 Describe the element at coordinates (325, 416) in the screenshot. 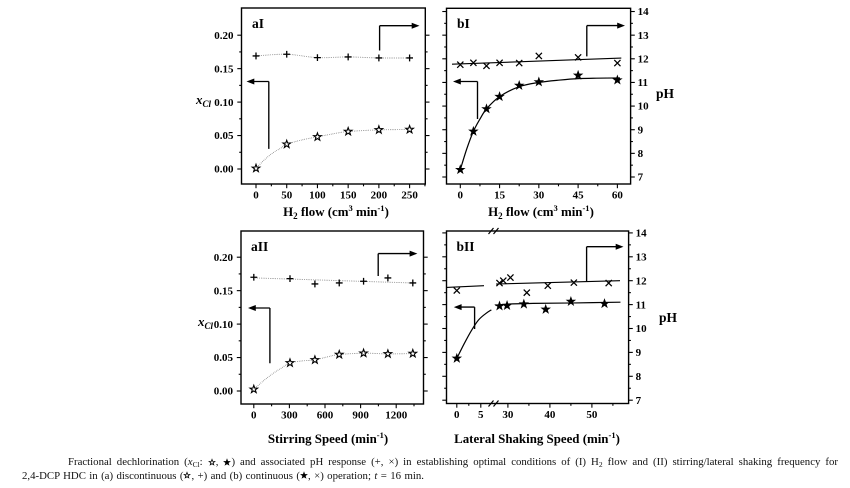

I see `svg-text: 600` at that location.